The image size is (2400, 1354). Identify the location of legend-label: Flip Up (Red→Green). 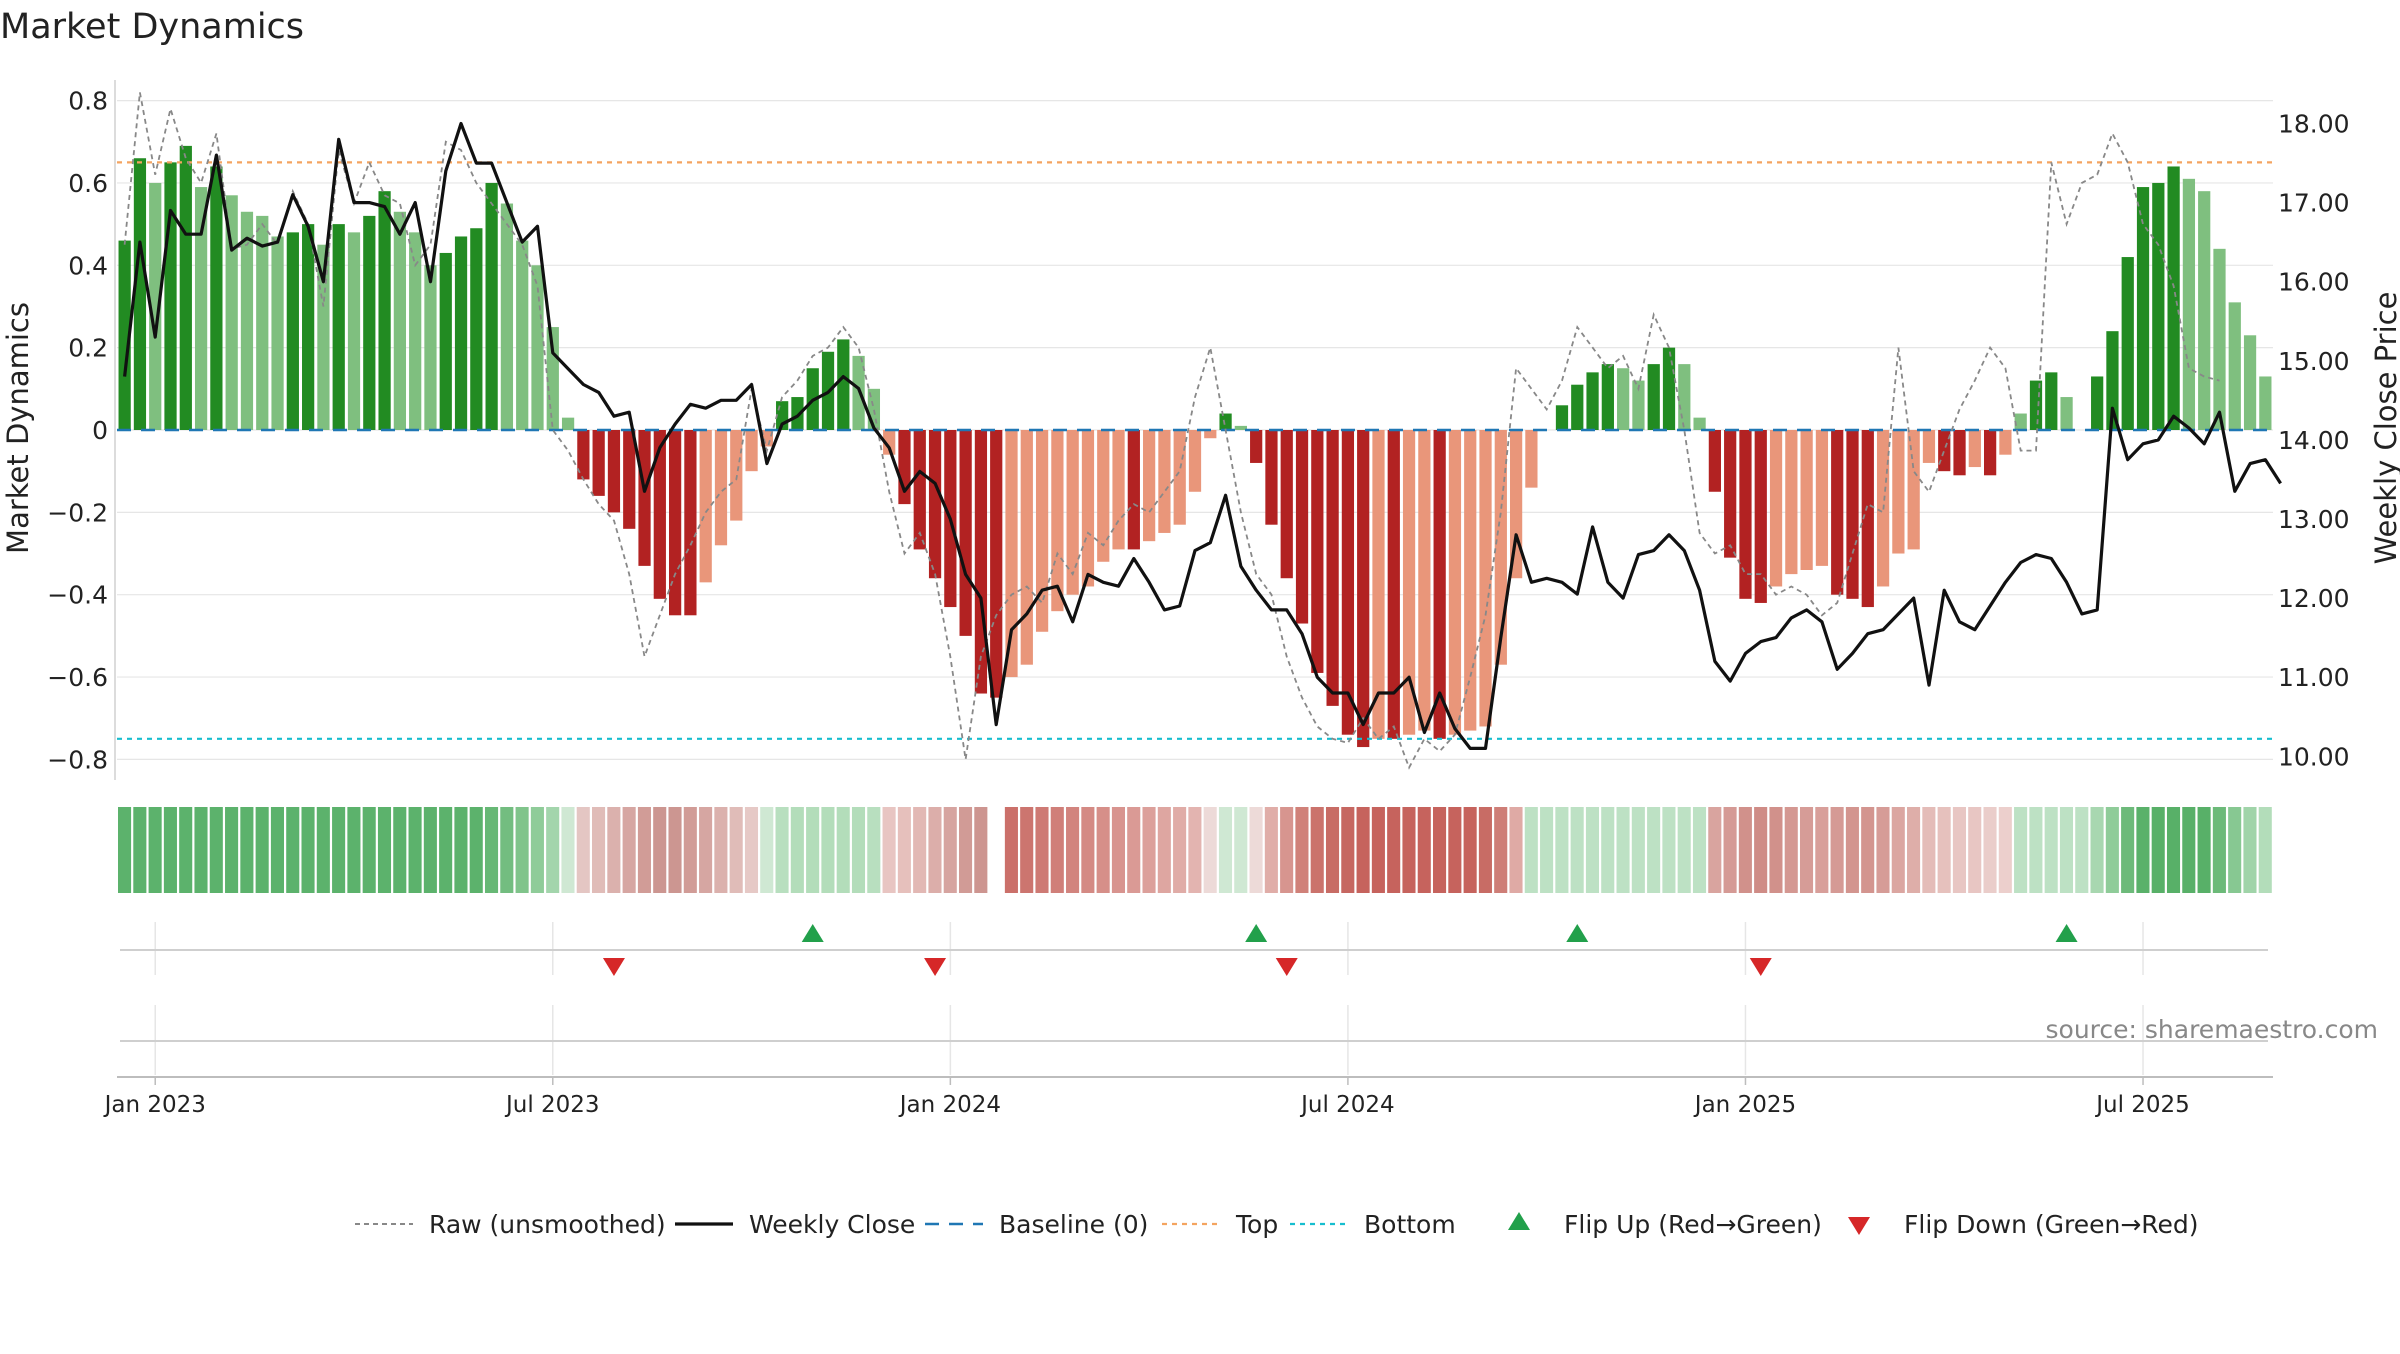
(1693, 1224).